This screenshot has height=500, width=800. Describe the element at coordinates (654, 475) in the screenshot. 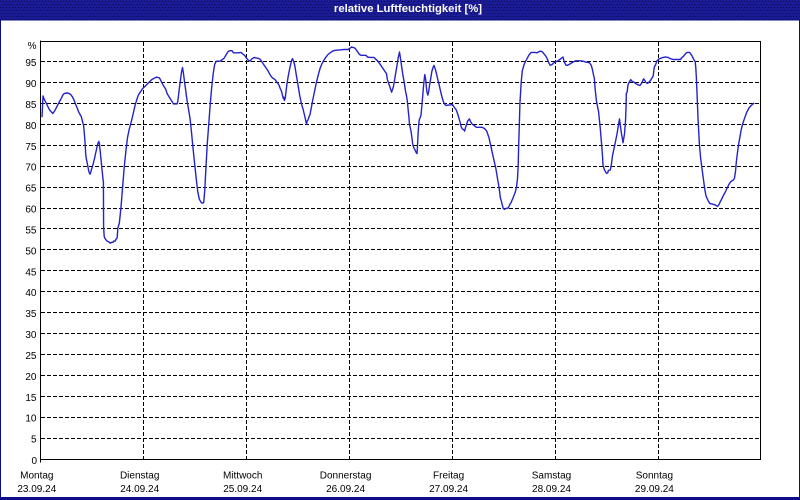

I see `svg-text: Sonntag` at that location.